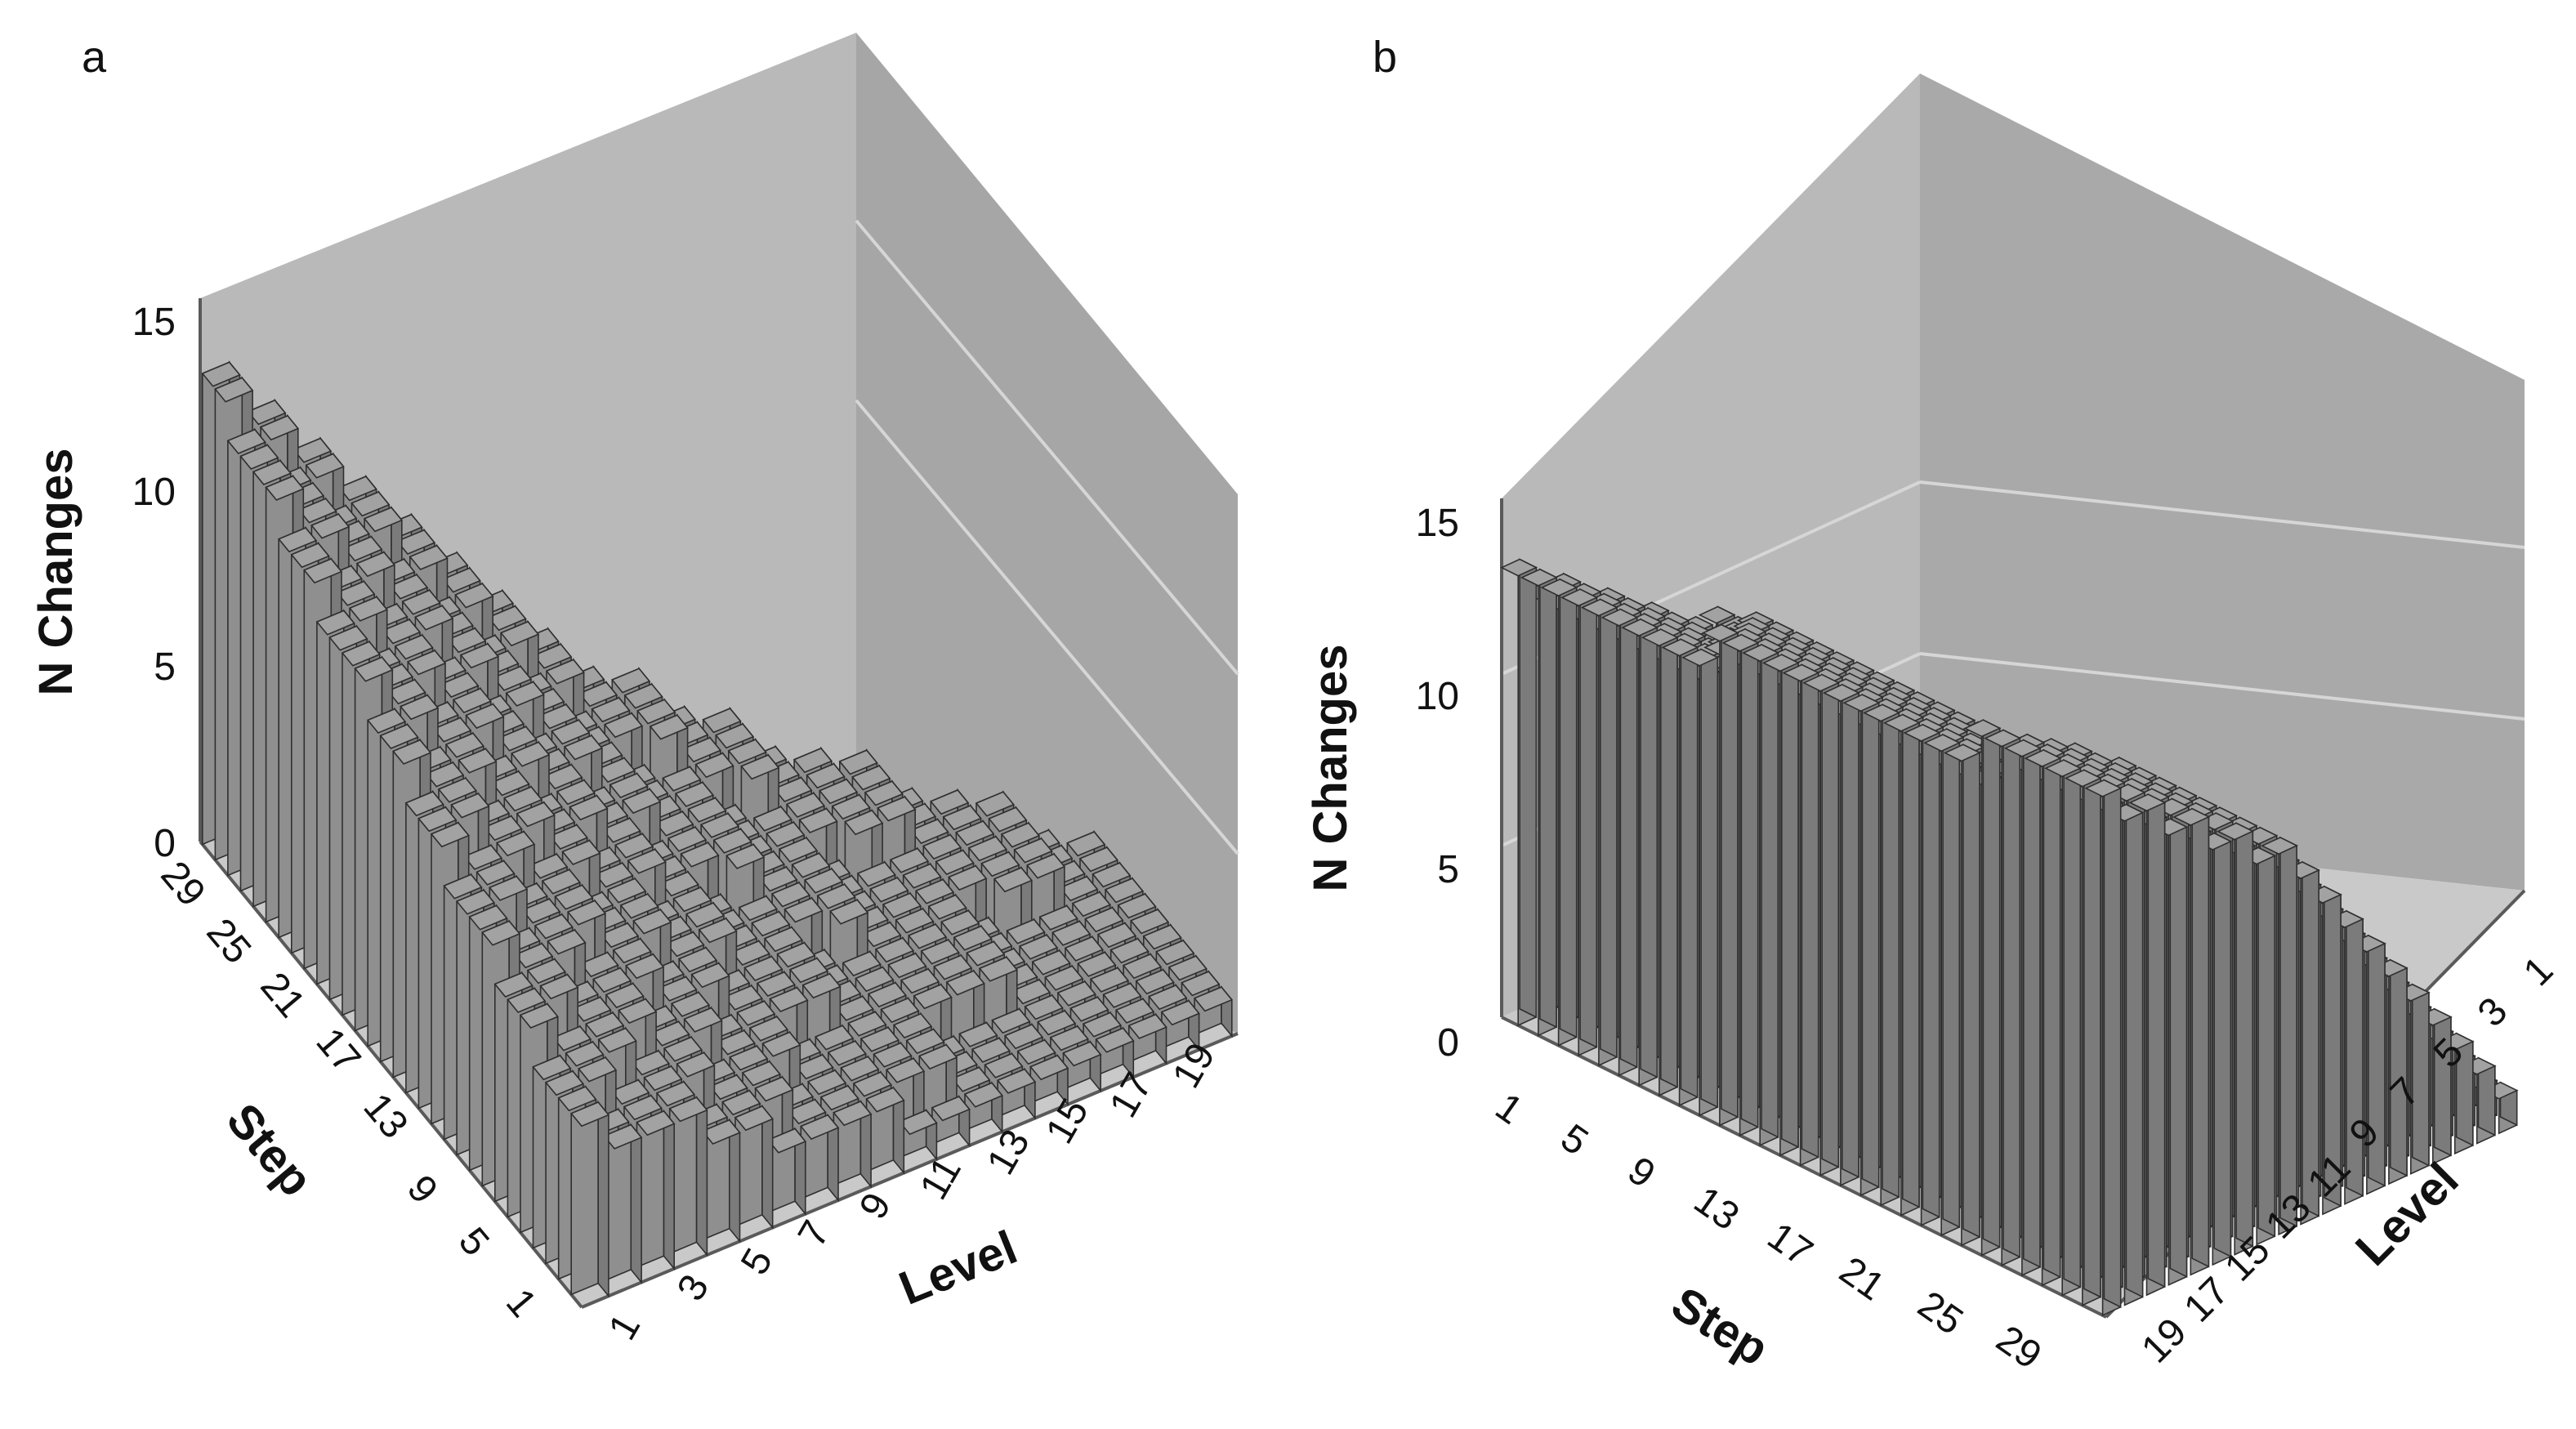 The height and width of the screenshot is (1429, 2576). I want to click on panel-a-z-title: N Changes, so click(56, 573).